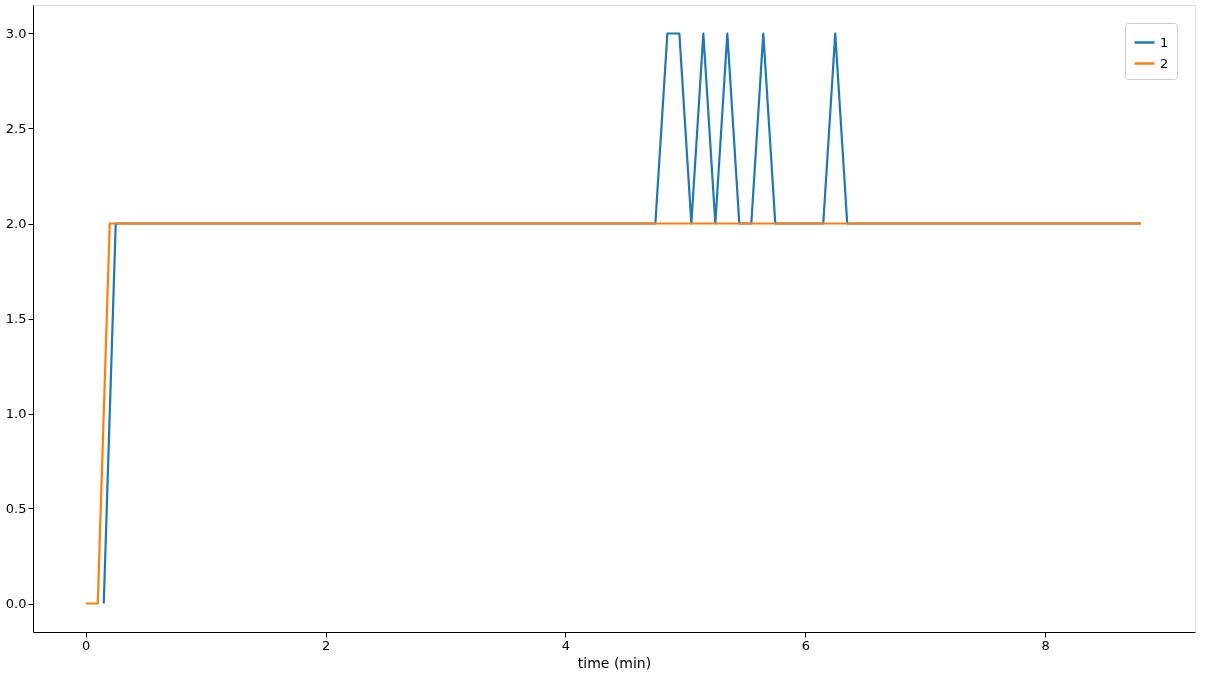  Describe the element at coordinates (16, 413) in the screenshot. I see `y-tick-label: 1.0` at that location.